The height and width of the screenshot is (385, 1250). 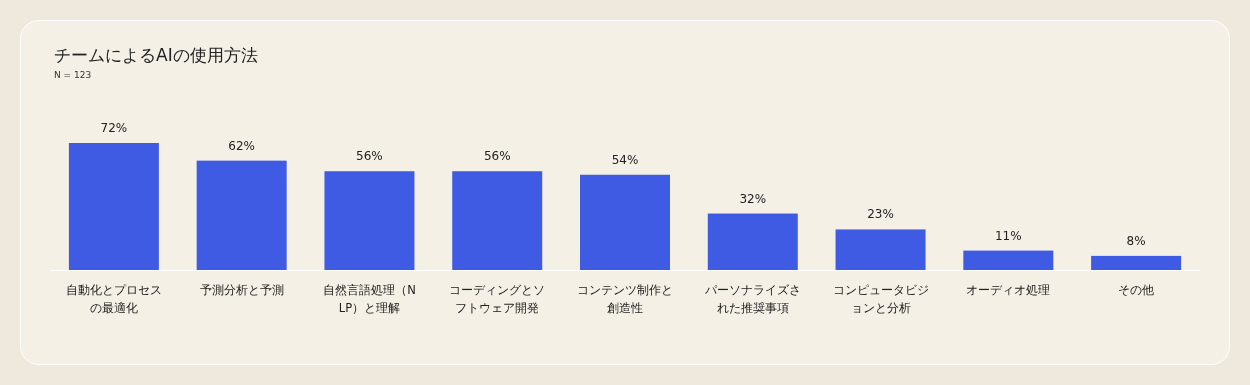 I want to click on x-tick-label: 自動化とプロセスの最適化, so click(x=113, y=299).